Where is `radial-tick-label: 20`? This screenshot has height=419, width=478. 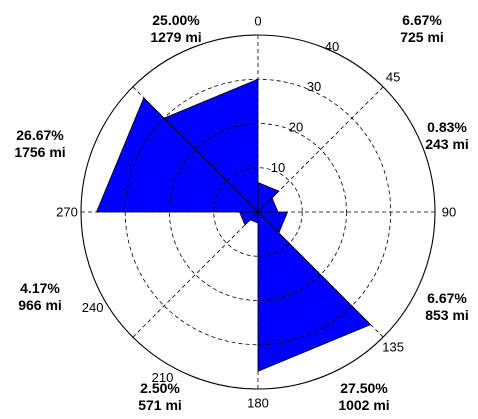
radial-tick-label: 20 is located at coordinates (296, 127).